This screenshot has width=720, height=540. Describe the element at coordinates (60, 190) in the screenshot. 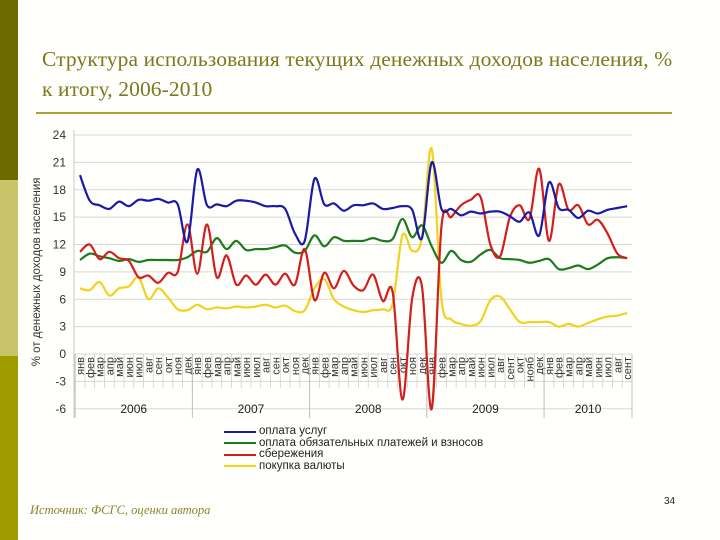

I see `y-tick-label: 18` at that location.